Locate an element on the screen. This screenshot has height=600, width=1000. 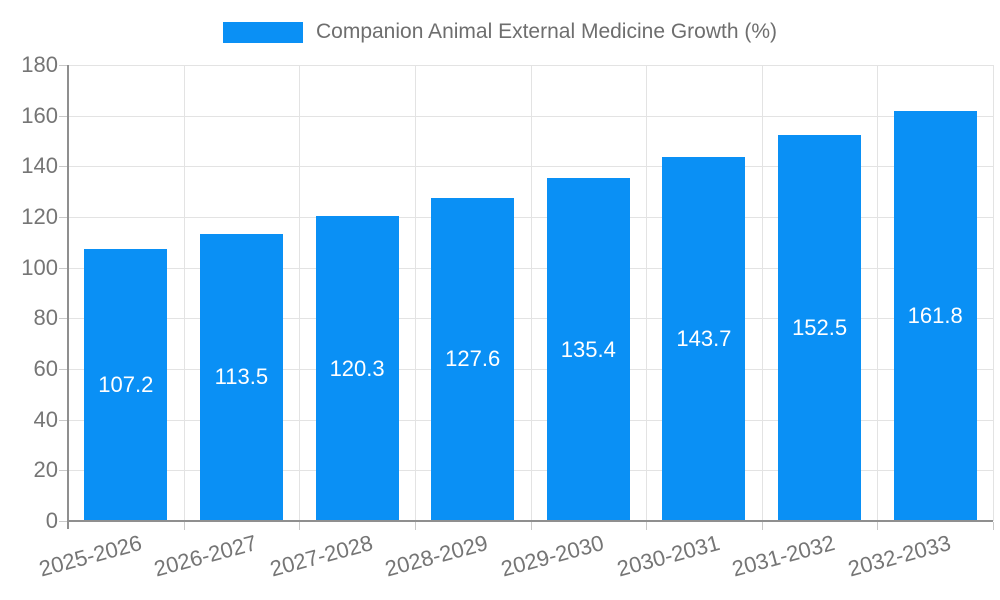
bar: 135.4 is located at coordinates (588, 349).